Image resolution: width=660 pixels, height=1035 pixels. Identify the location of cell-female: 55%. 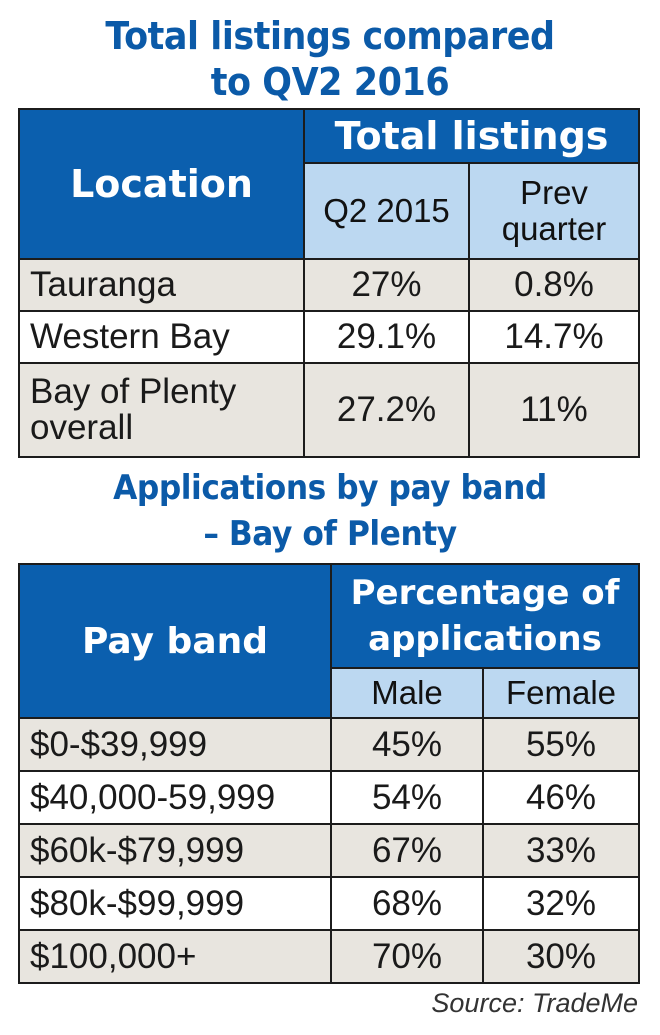
(561, 744).